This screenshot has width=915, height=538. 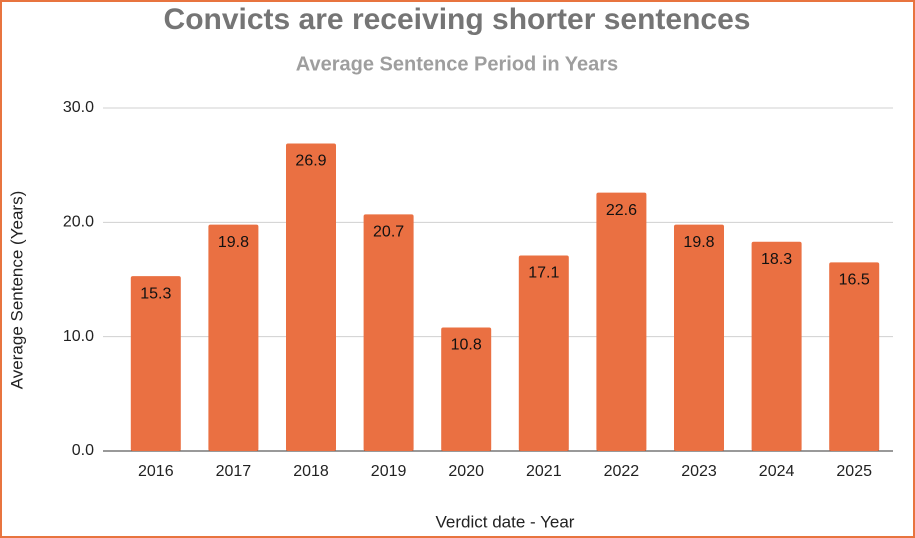 What do you see at coordinates (156, 471) in the screenshot?
I see `x-tick-label: 2016` at bounding box center [156, 471].